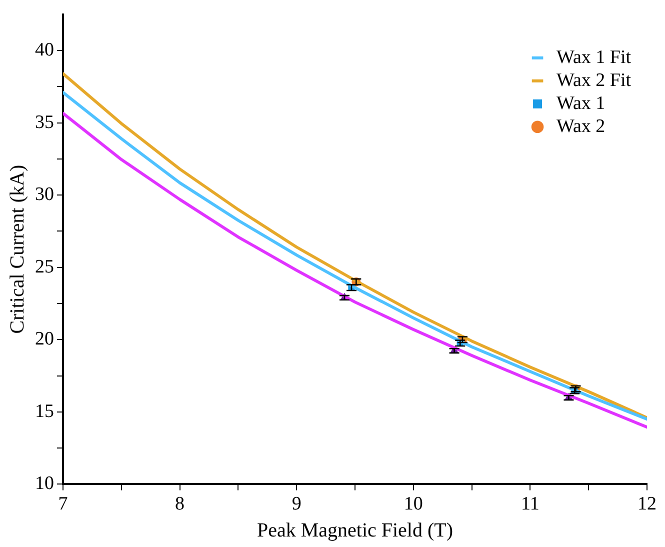 The image size is (665, 547). What do you see at coordinates (647, 504) in the screenshot?
I see `x-tick-label: 12` at bounding box center [647, 504].